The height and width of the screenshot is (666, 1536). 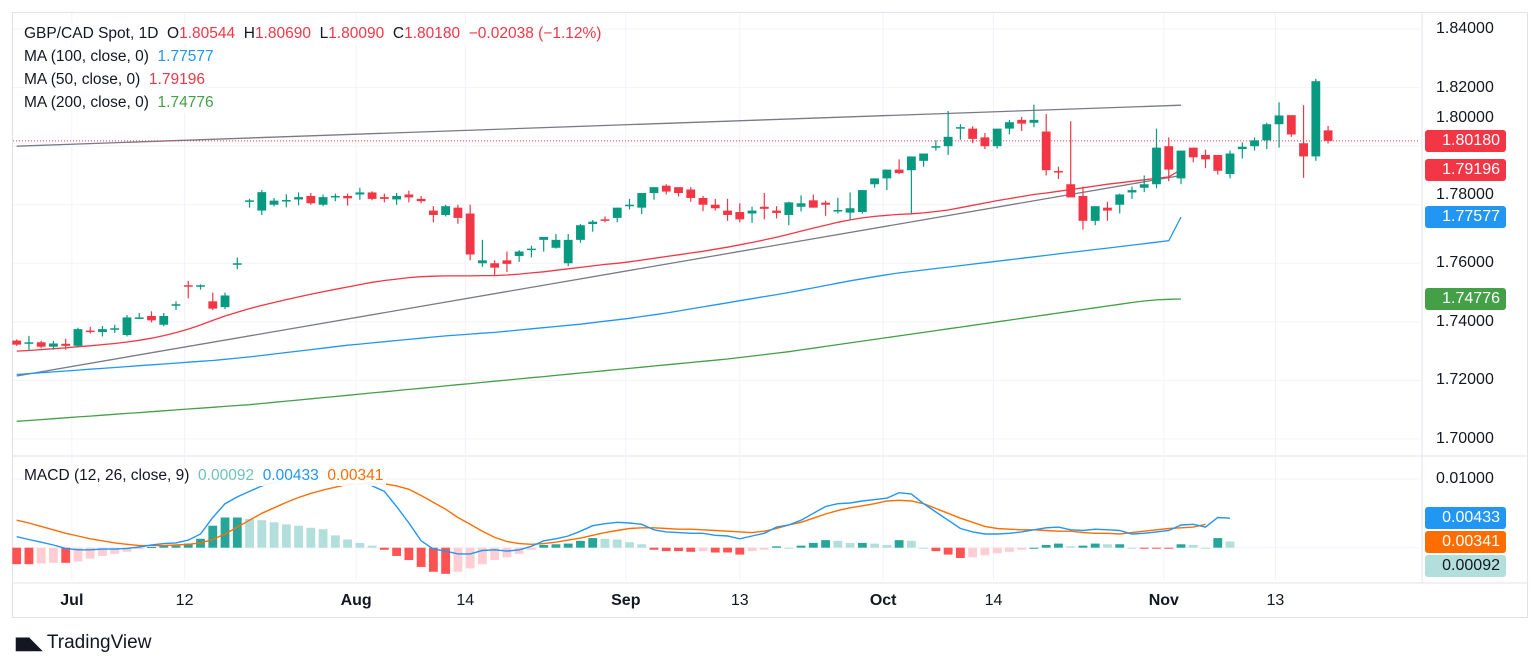 I want to click on macd-signal-line, so click(x=611, y=514).